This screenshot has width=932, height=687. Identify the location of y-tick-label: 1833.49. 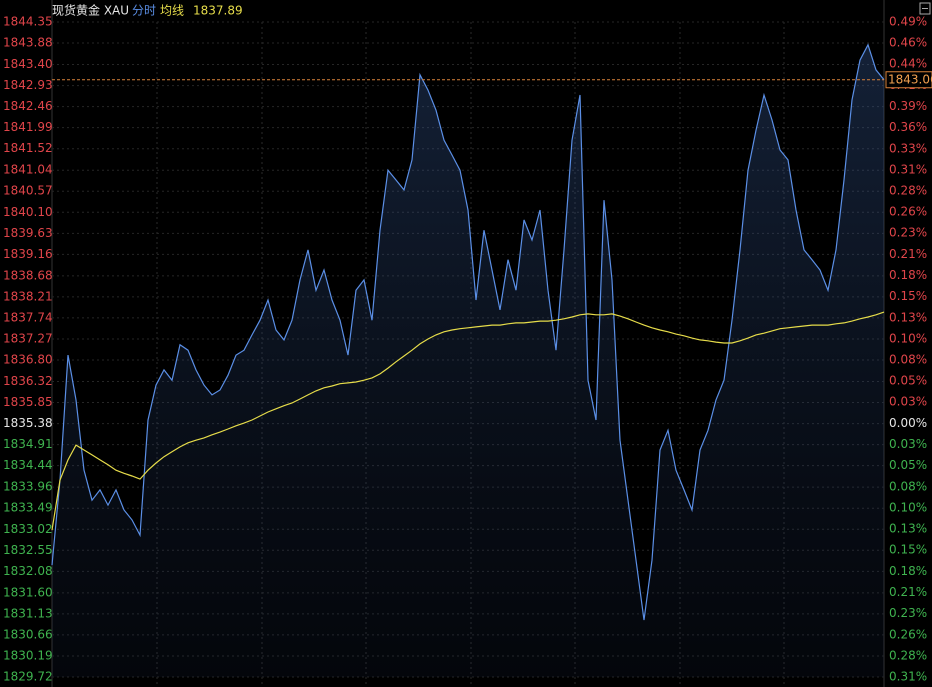
(28, 508).